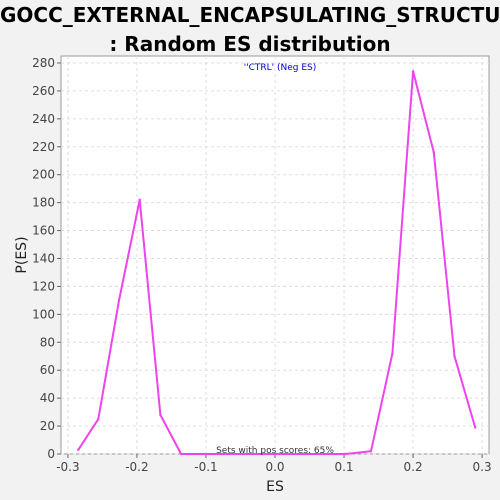 This screenshot has width=500, height=500. Describe the element at coordinates (47, 426) in the screenshot. I see `y-tick-label: 20` at that location.